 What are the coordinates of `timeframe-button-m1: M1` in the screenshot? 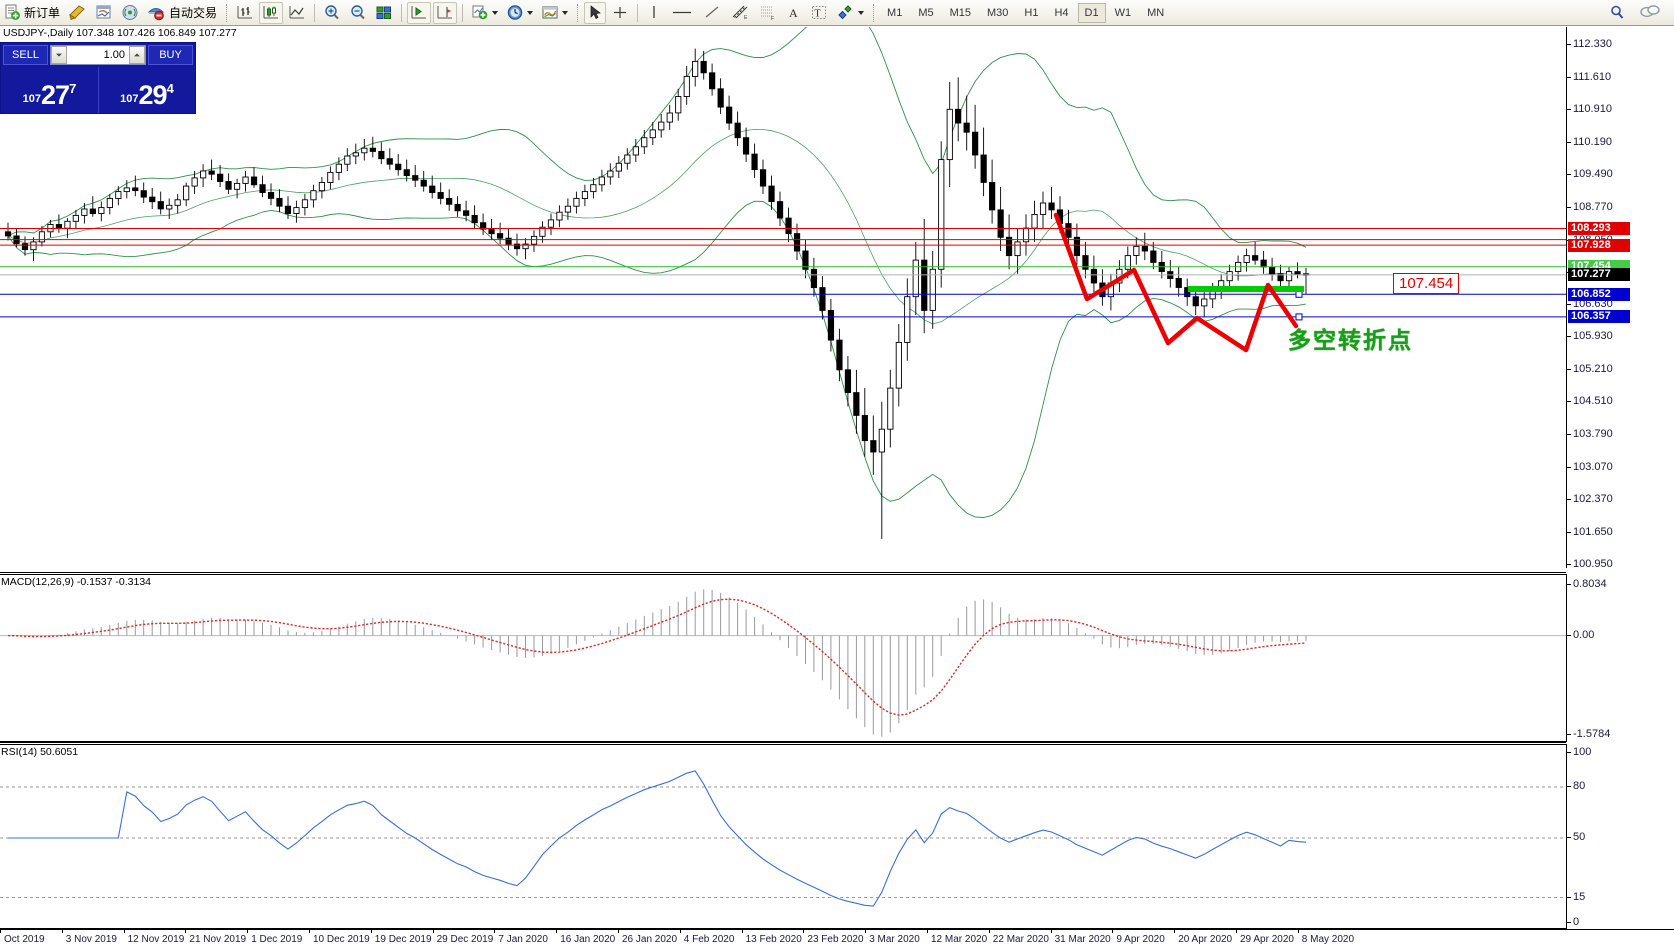 It's located at (895, 12).